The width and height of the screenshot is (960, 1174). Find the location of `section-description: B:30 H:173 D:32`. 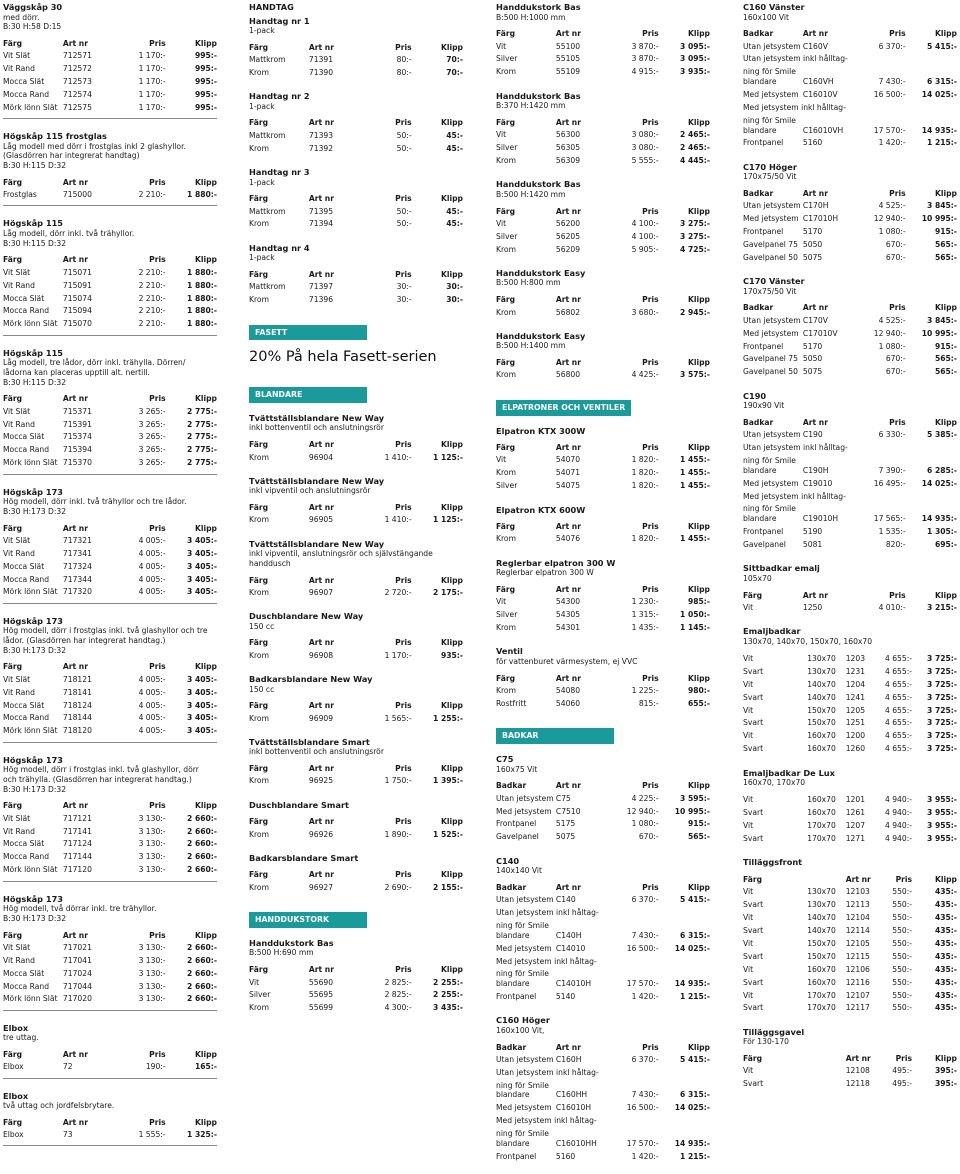

section-description: B:30 H:173 D:32 is located at coordinates (35, 511).